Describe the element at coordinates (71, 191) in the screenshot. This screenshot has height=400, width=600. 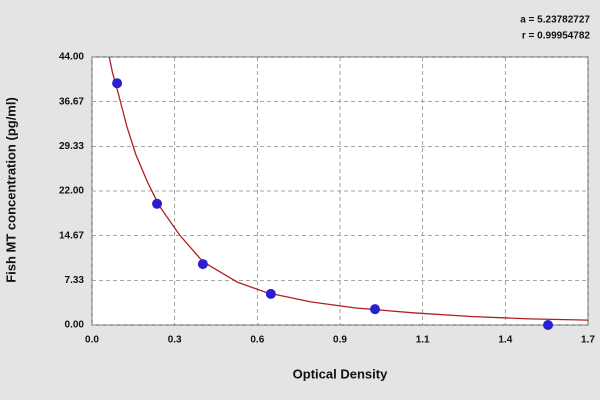
I see `y-tick-label: 22.00` at that location.